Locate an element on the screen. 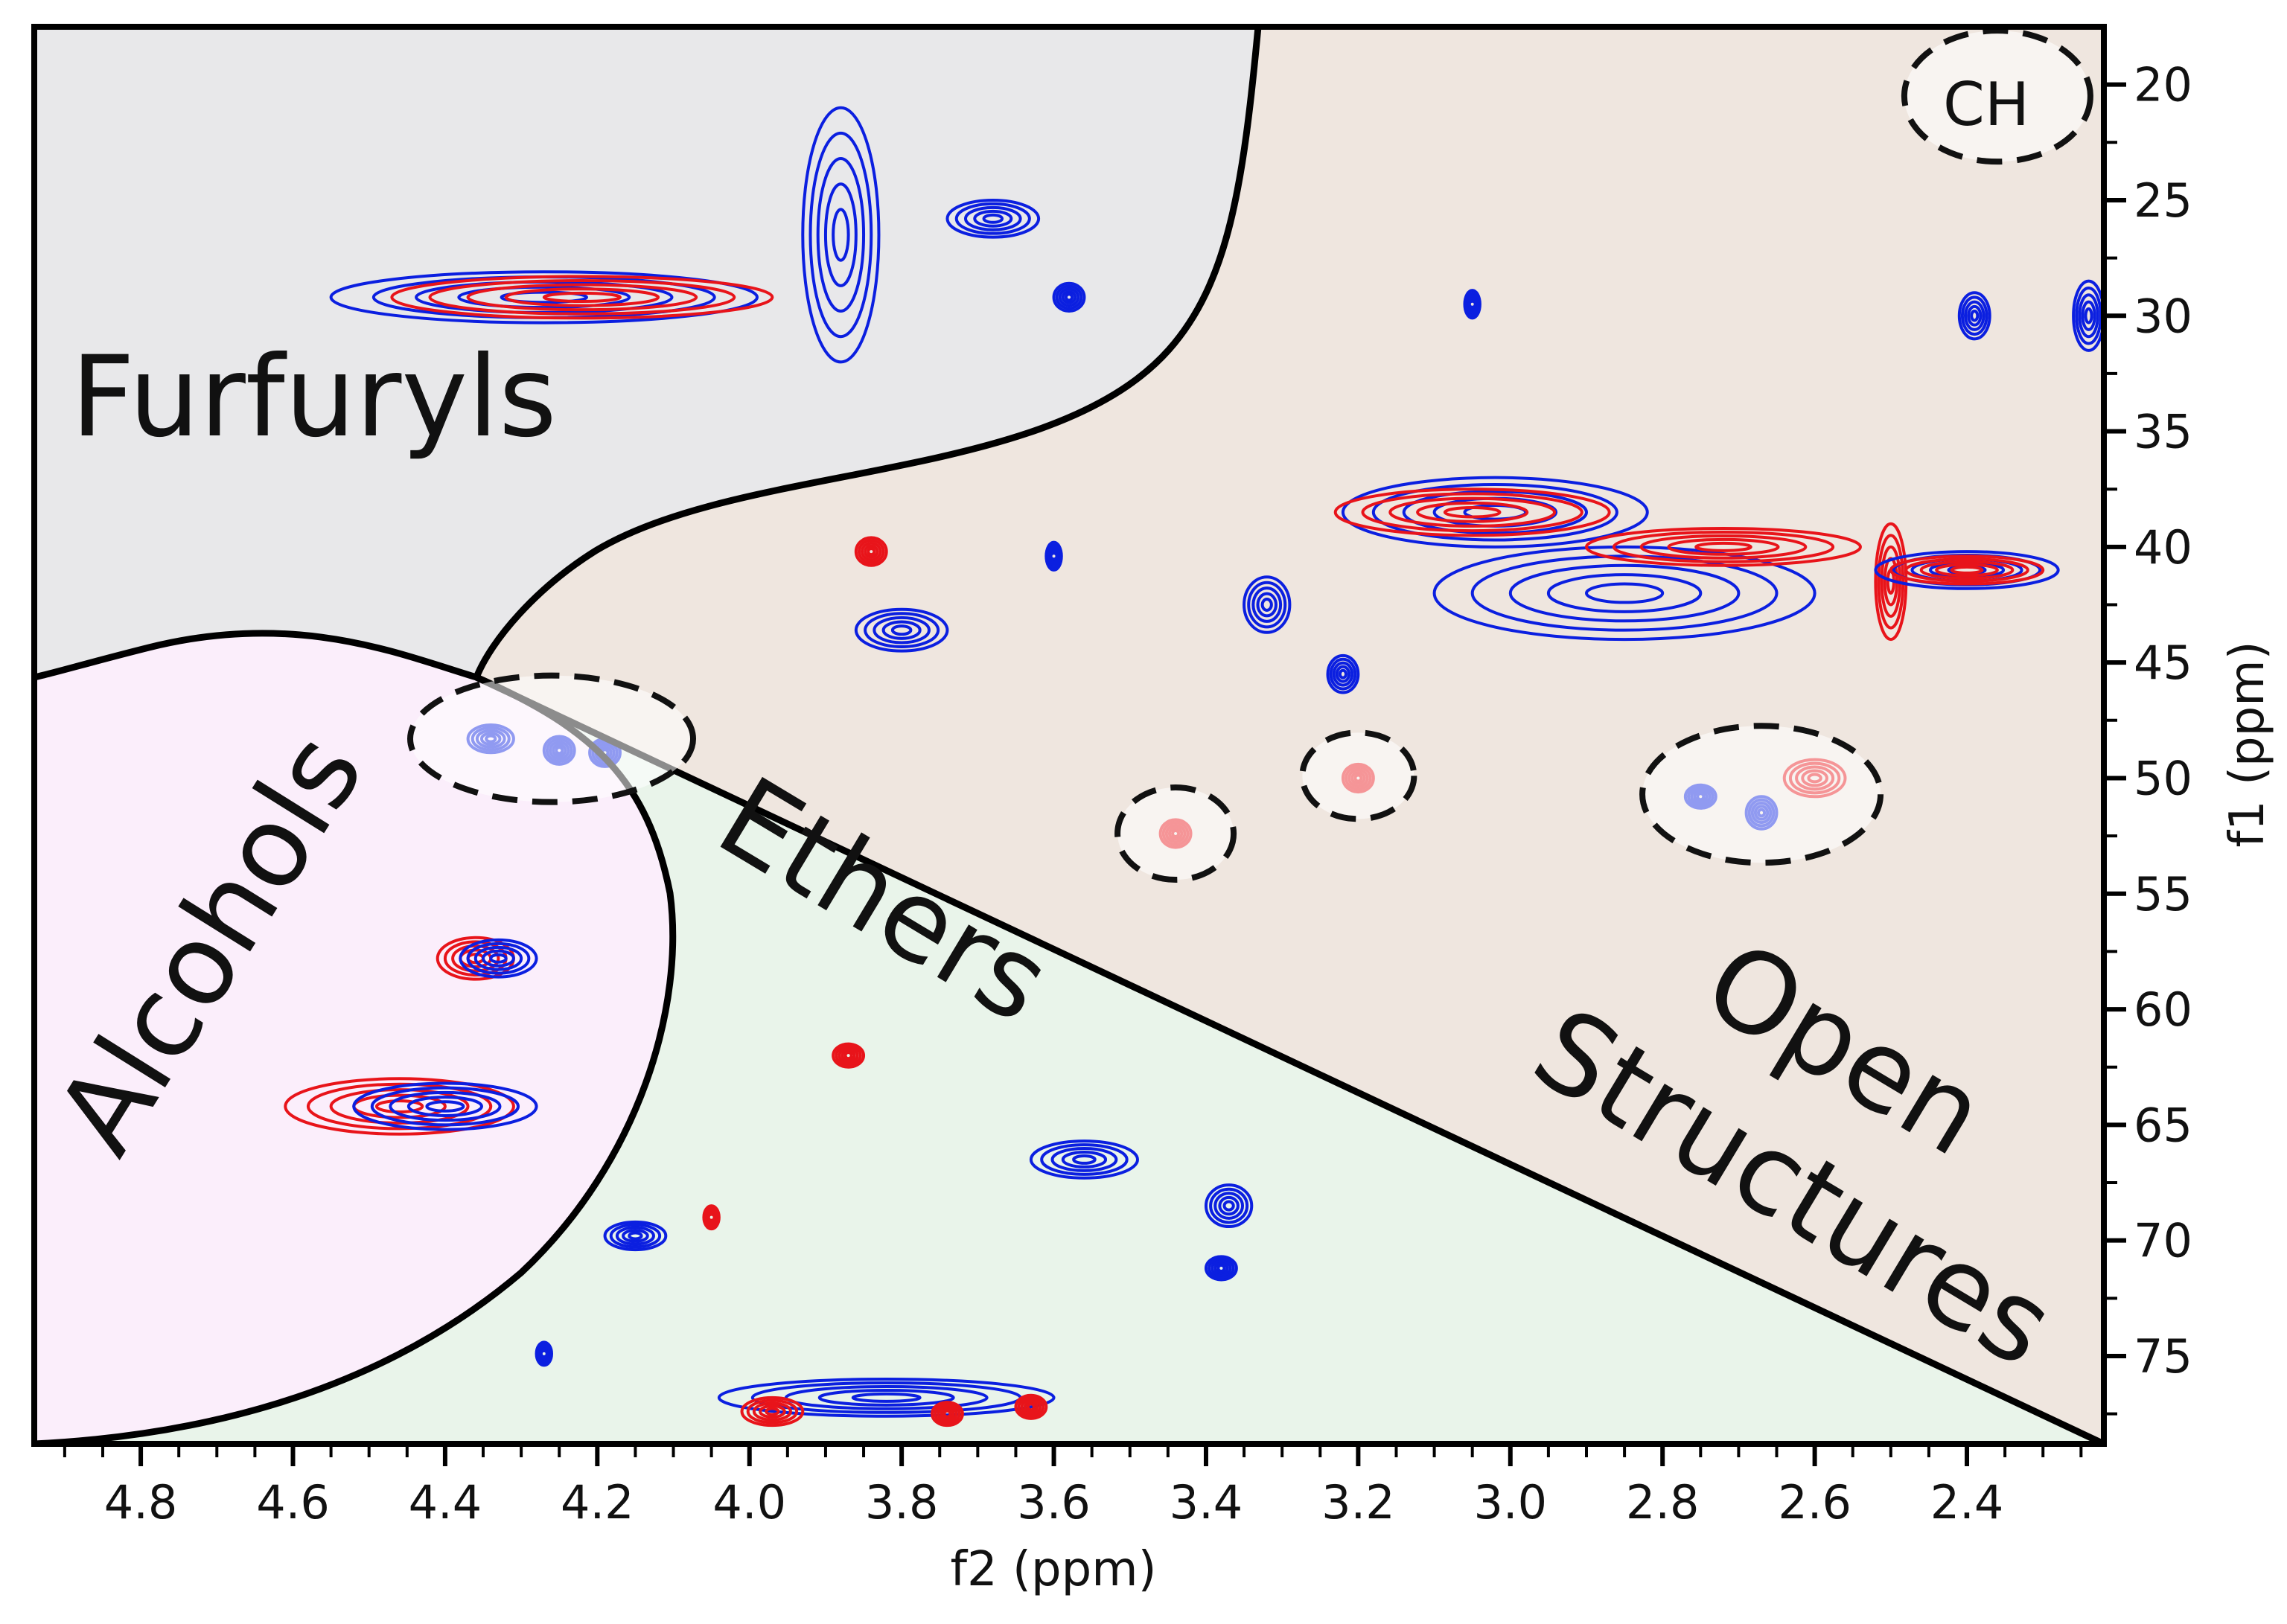  x-tick-label: 4.6 is located at coordinates (293, 1502).